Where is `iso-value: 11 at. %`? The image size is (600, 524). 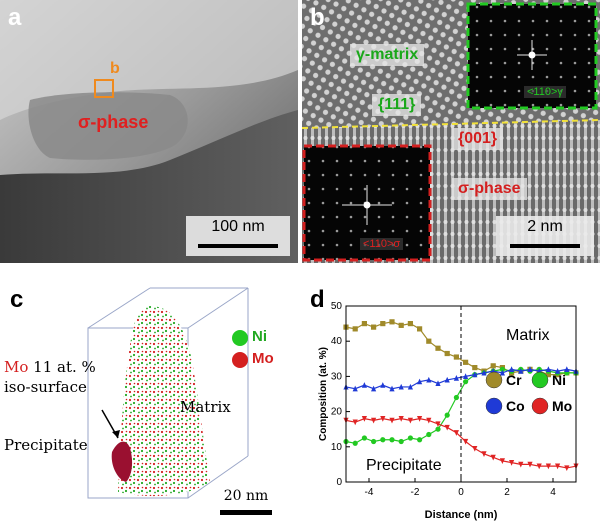 iso-value: 11 at. % is located at coordinates (64, 367).